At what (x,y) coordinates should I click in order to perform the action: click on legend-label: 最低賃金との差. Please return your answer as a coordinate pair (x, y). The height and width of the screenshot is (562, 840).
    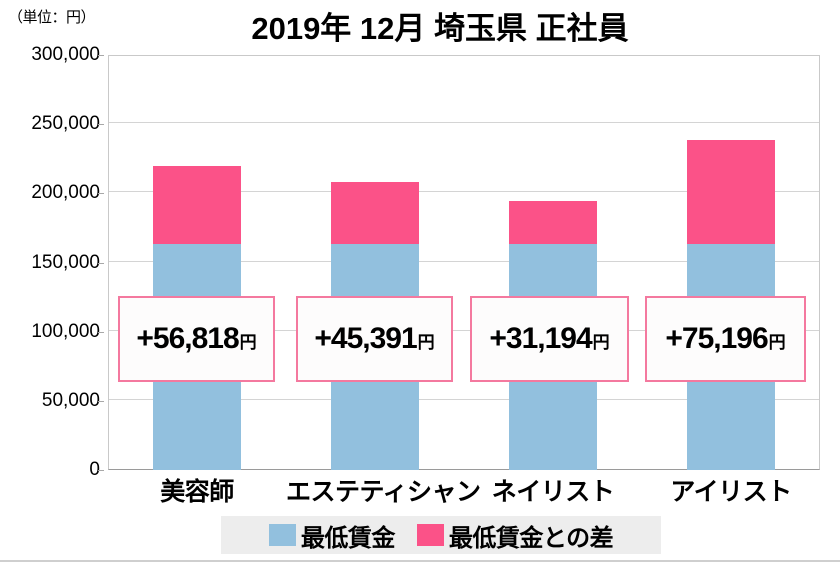
    Looking at the image, I should click on (531, 538).